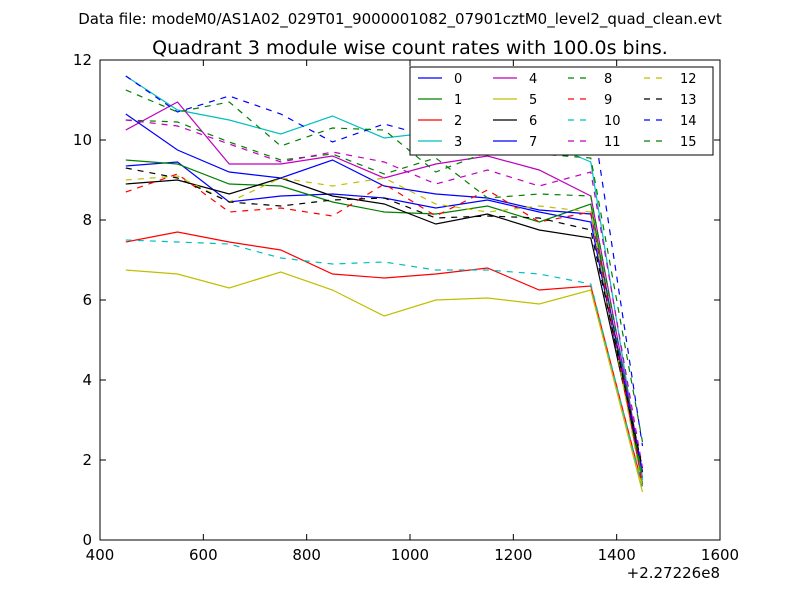 The image size is (800, 600). What do you see at coordinates (87, 220) in the screenshot?
I see `y-tick-label: 8` at bounding box center [87, 220].